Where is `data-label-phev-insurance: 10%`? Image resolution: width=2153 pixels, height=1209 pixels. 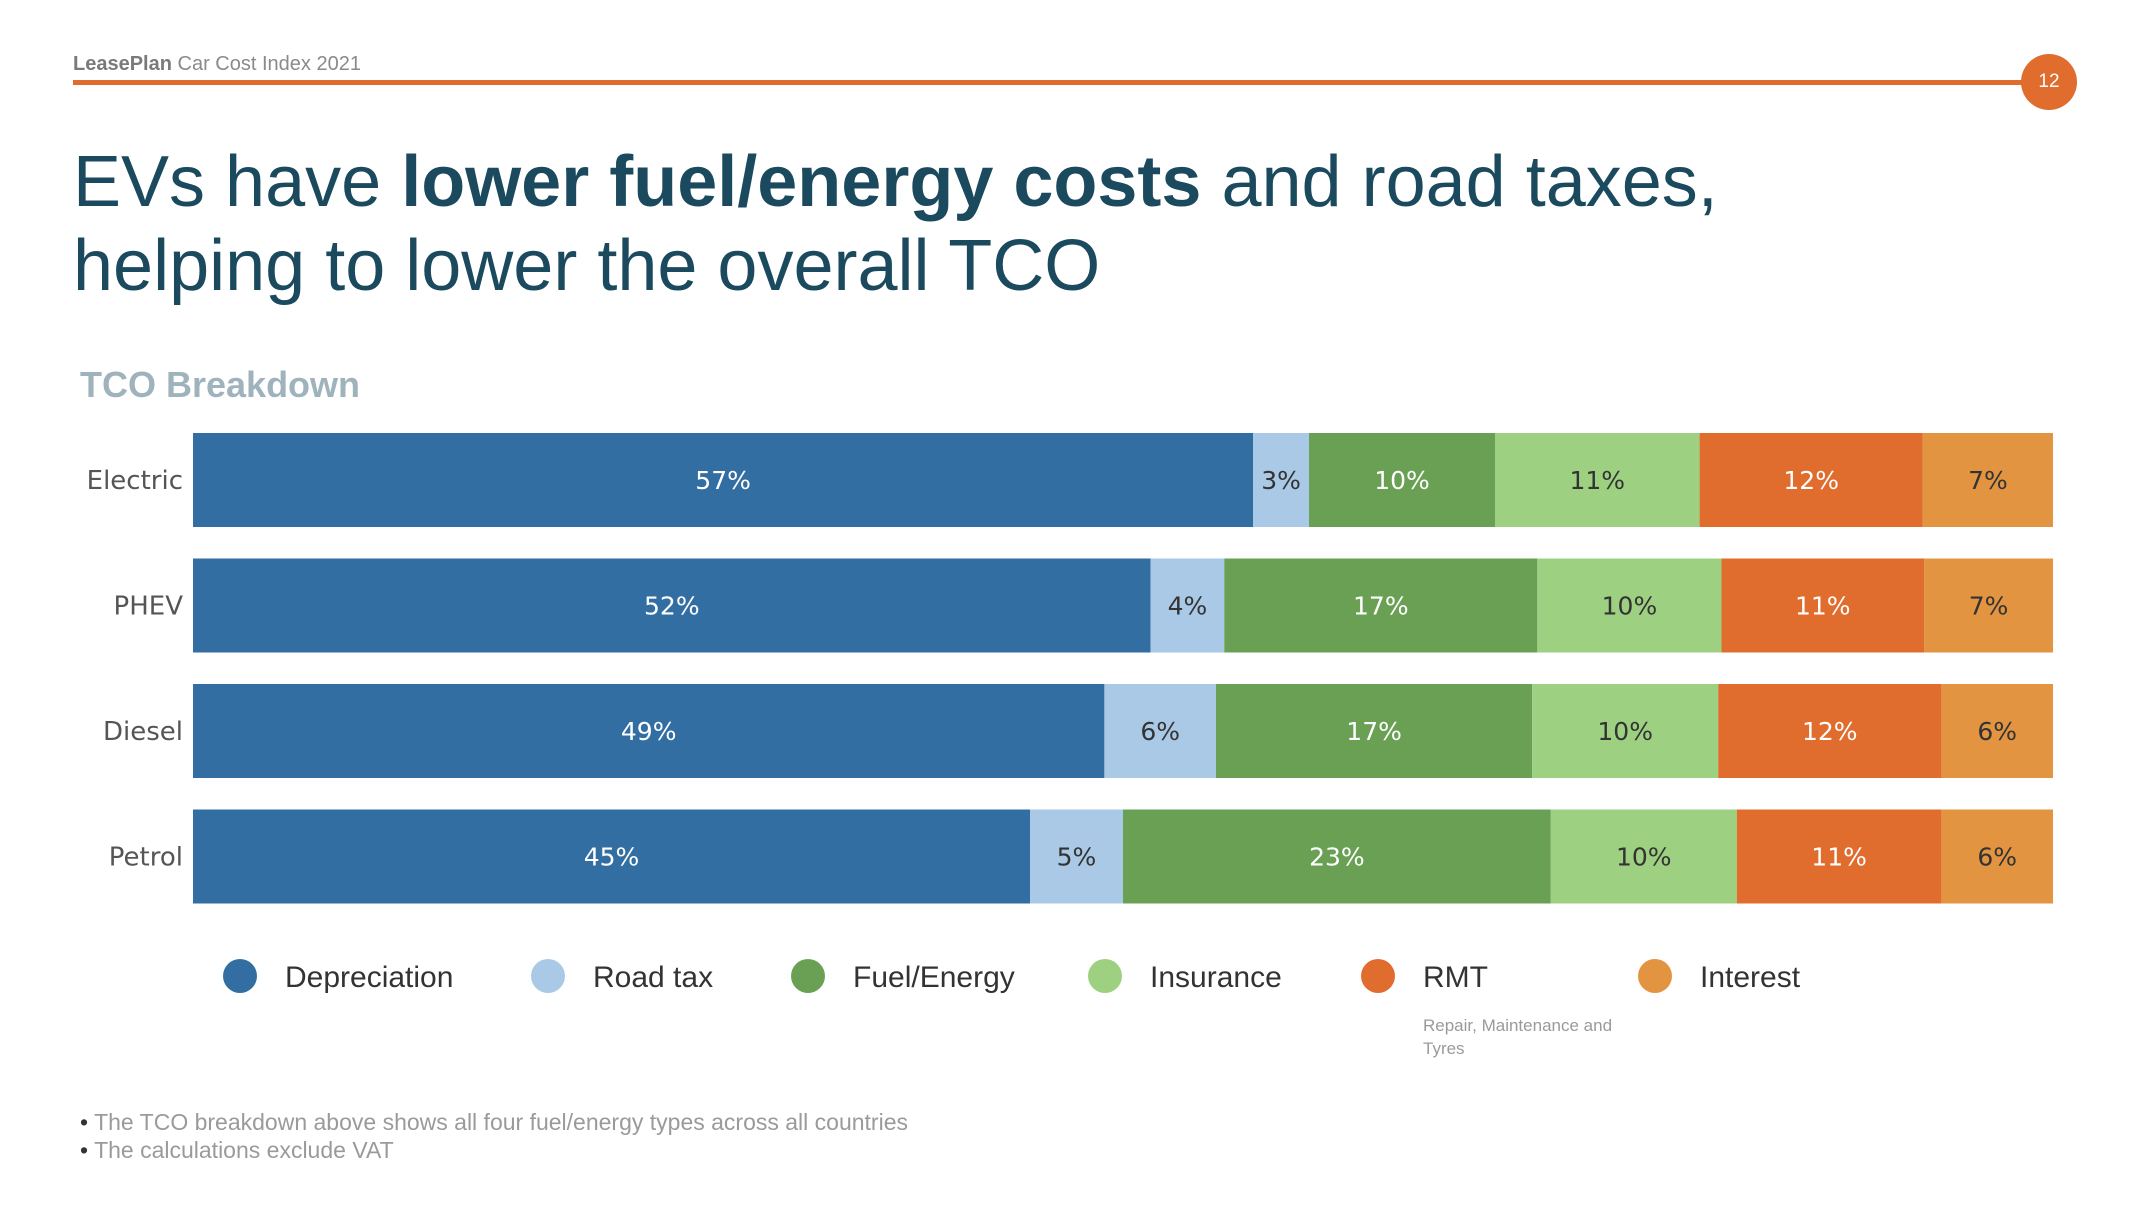 data-label-phev-insurance: 10% is located at coordinates (1630, 606).